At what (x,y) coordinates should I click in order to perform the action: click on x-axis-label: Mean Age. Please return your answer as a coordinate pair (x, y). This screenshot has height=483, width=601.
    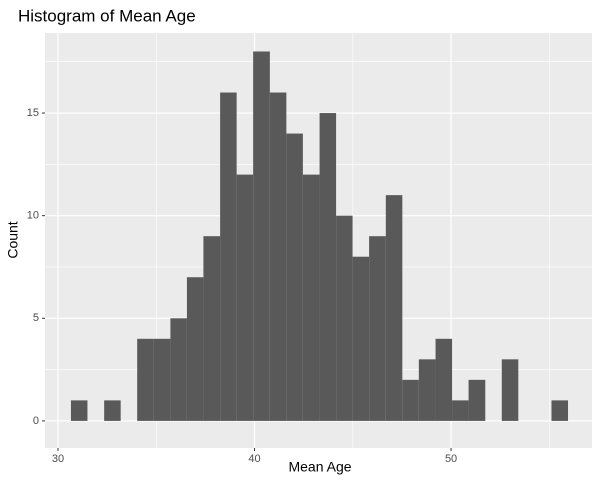
    Looking at the image, I should click on (319, 467).